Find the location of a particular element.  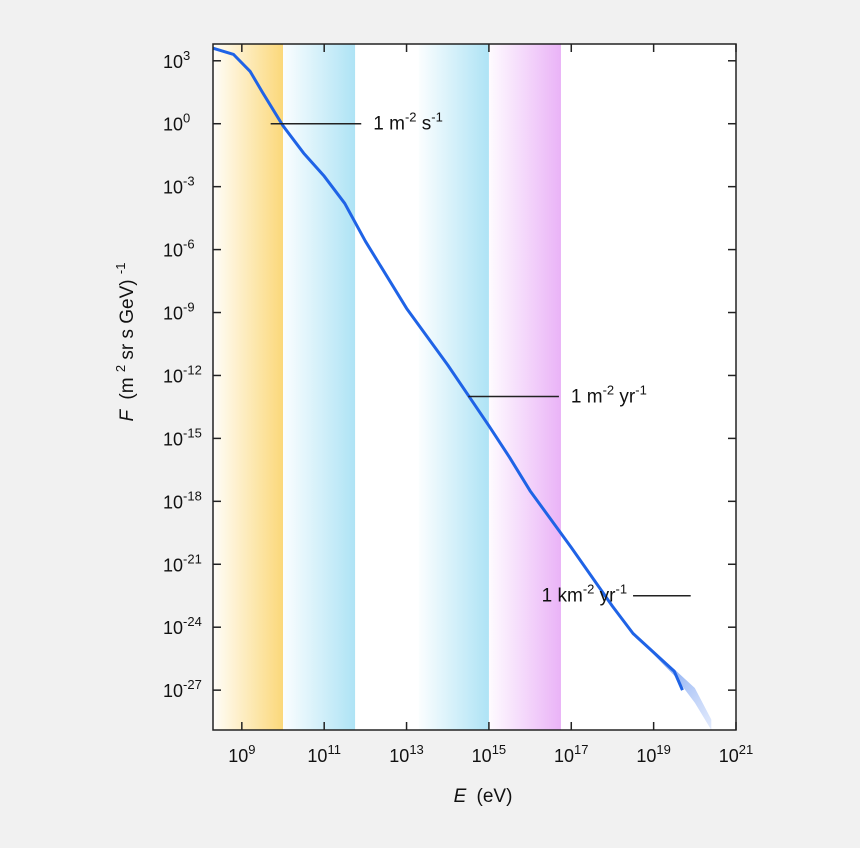

annotation-label: 1 m-2 yr-1 is located at coordinates (609, 394).